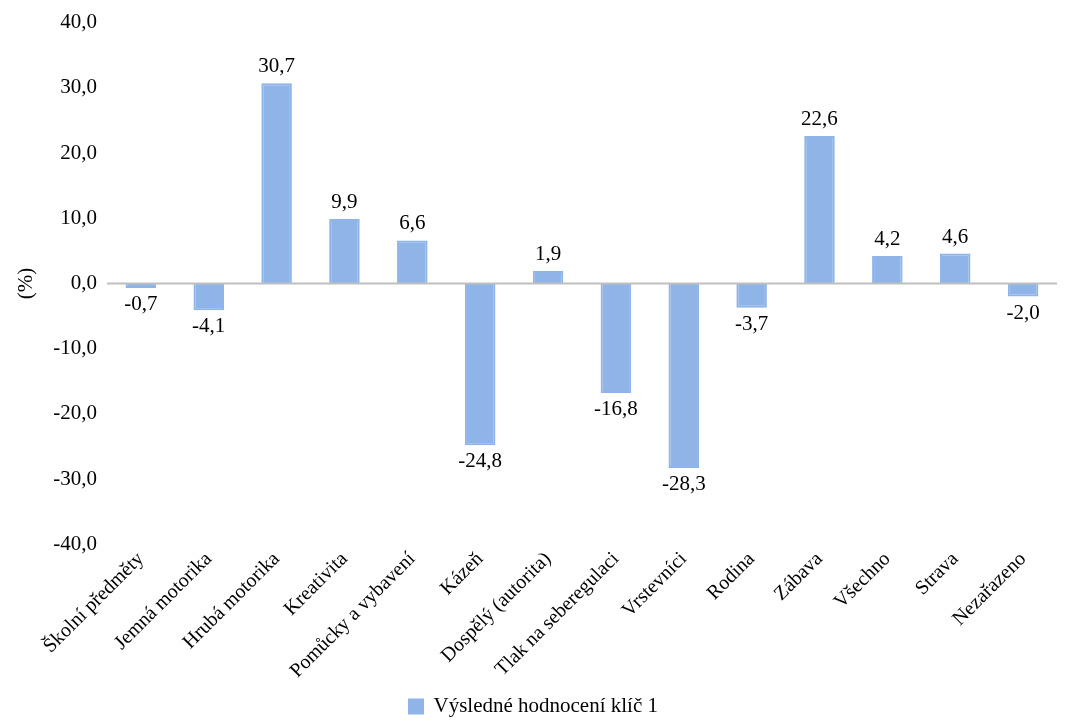 This screenshot has width=1067, height=727. What do you see at coordinates (480, 460) in the screenshot?
I see `data-label: -24,8` at bounding box center [480, 460].